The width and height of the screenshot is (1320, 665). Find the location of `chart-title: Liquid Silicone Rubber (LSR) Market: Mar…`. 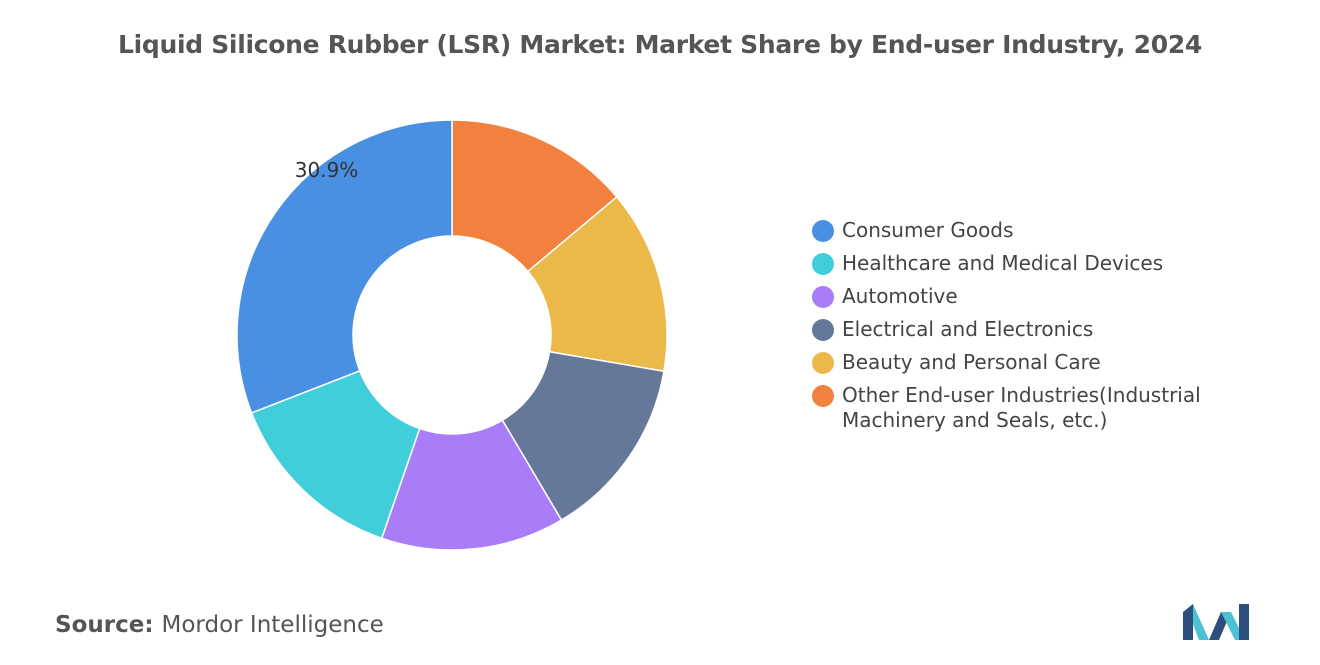

chart-title: Liquid Silicone Rubber (LSR) Market: Mar… is located at coordinates (660, 44).